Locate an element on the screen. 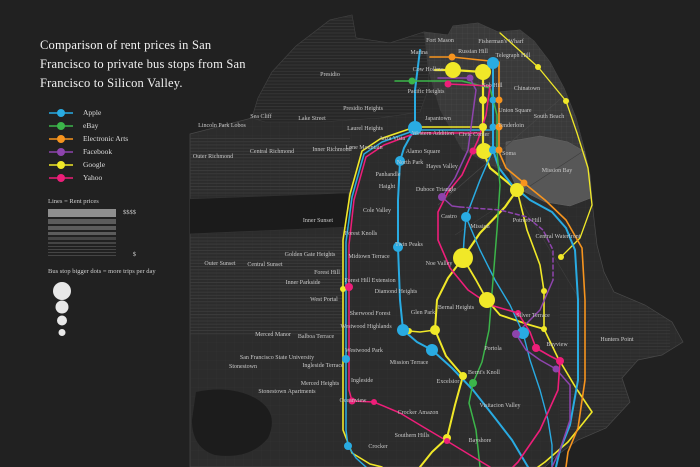 The height and width of the screenshot is (467, 700). google-line-icon is located at coordinates (61, 164).